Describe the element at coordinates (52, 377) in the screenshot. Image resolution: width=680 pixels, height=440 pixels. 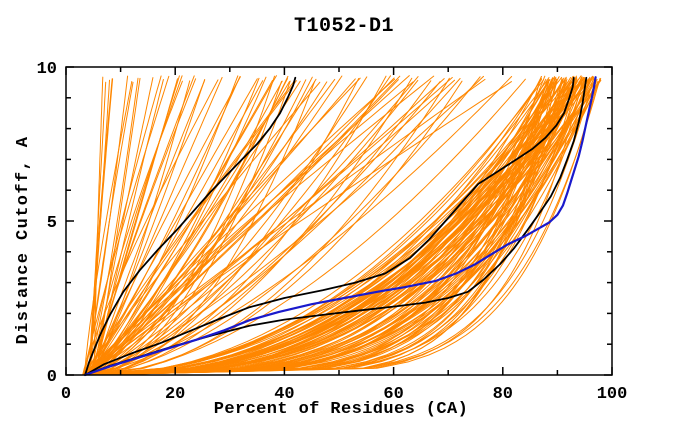
I see `y-tick-label: 0` at that location.